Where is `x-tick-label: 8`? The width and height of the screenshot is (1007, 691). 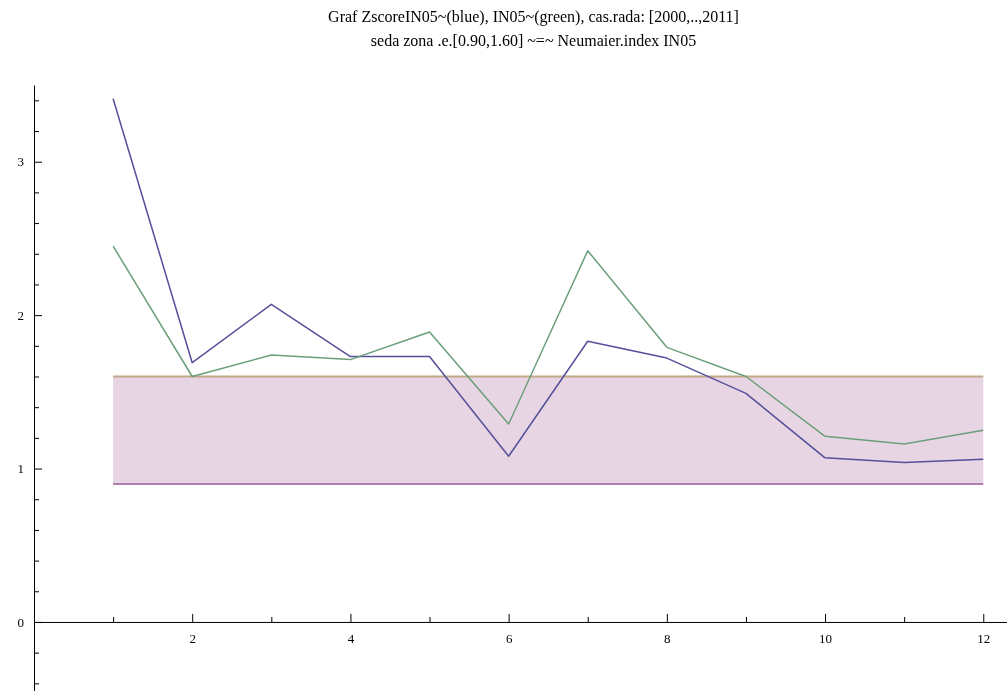 x-tick-label: 8 is located at coordinates (667, 639).